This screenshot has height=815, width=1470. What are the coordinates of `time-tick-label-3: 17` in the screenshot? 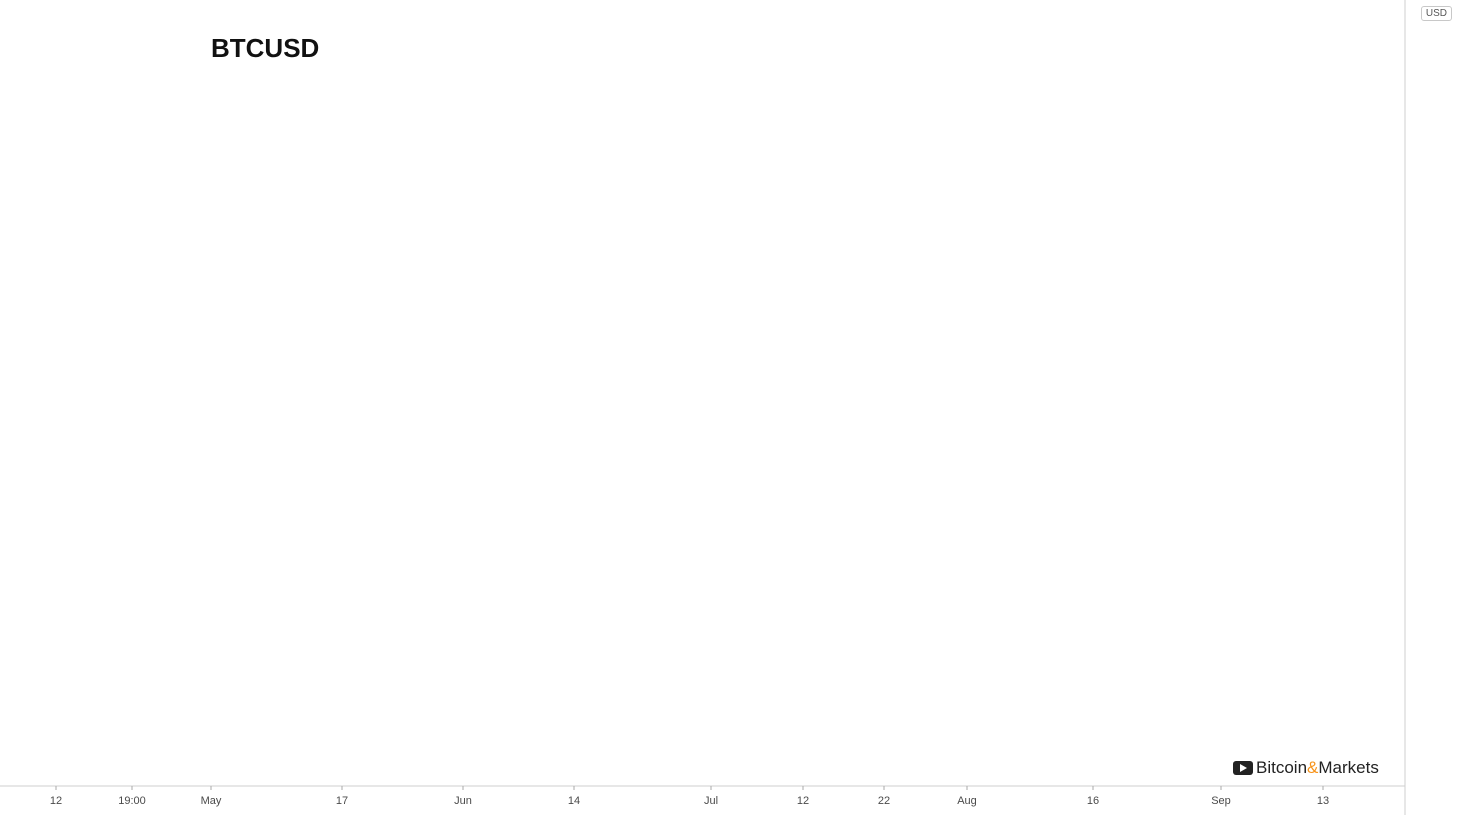 It's located at (342, 801).